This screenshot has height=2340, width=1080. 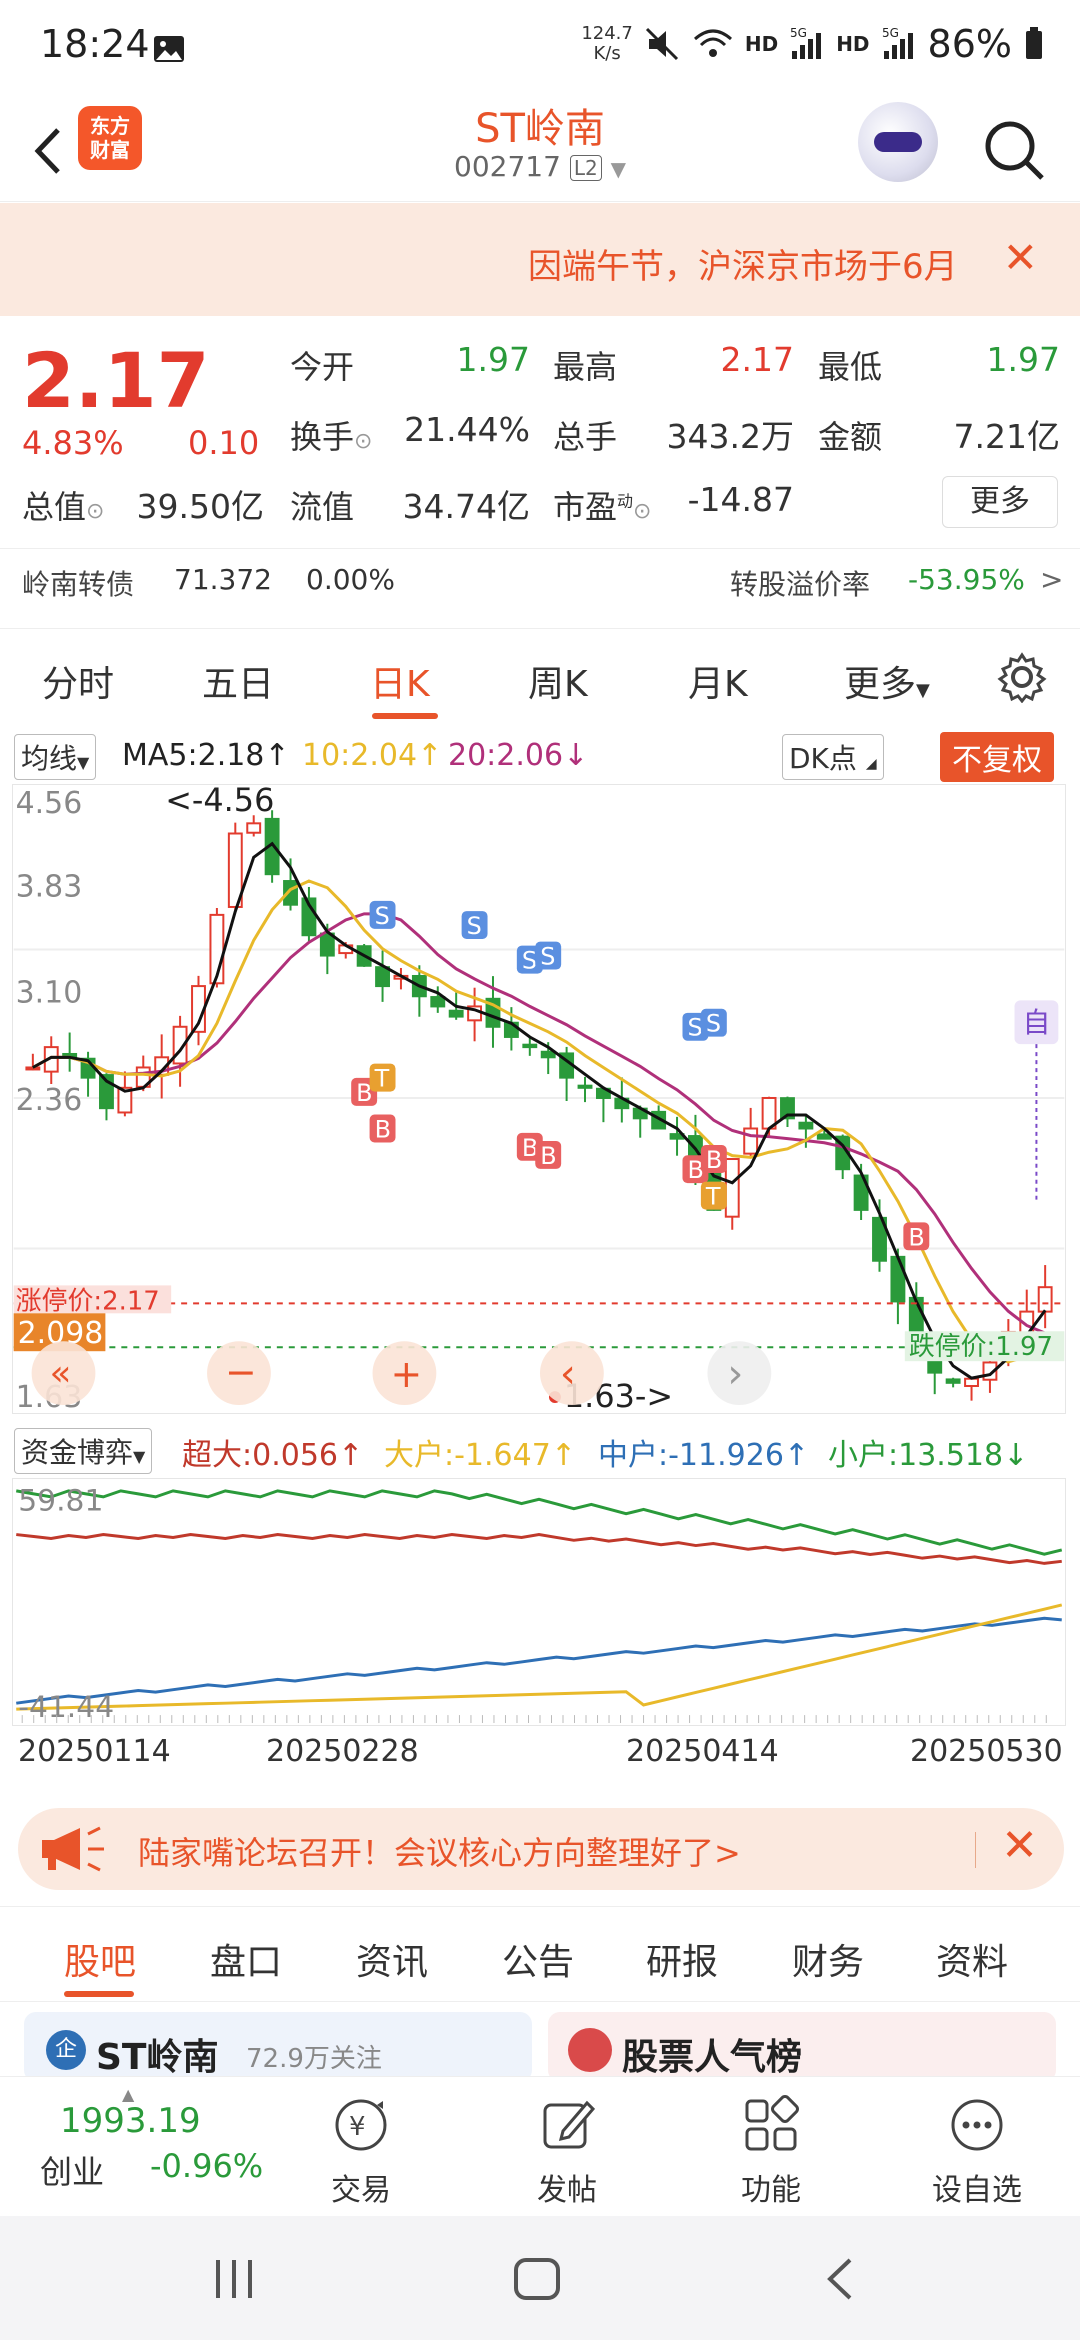 I want to click on trade-button: ¥ 交易, so click(x=361, y=2152).